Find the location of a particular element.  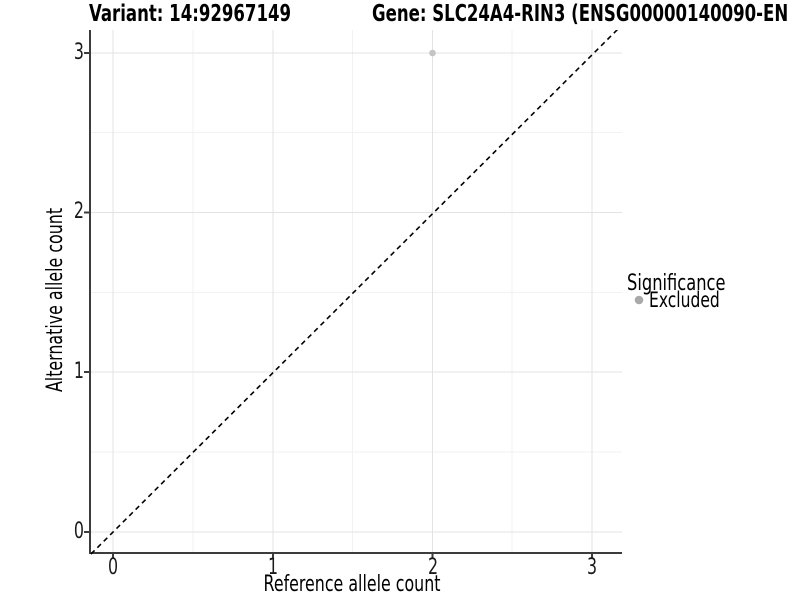

y-axis-title: Alternative allele count is located at coordinates (55, 300).